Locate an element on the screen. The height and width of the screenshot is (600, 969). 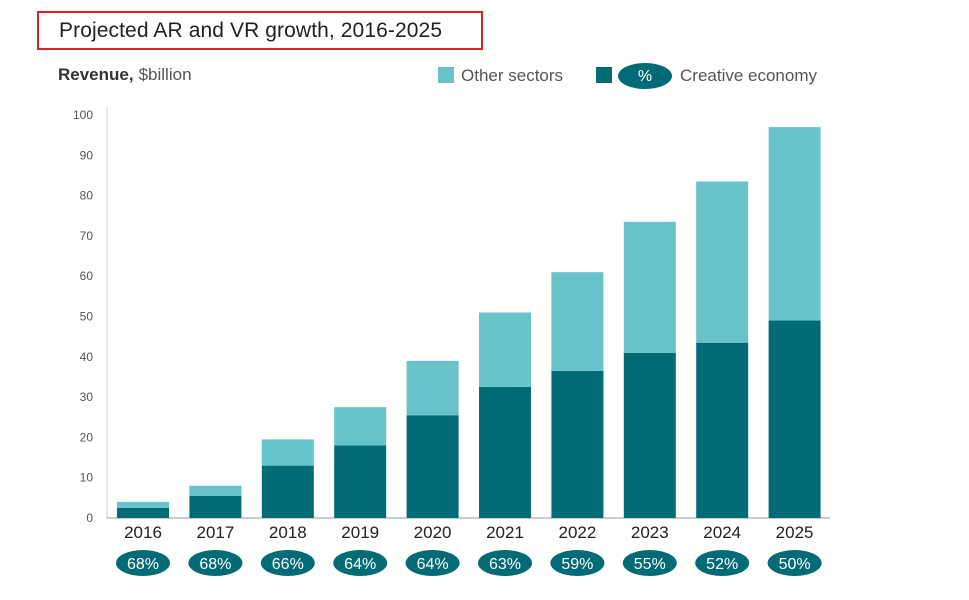
bar-other-sectors-2025 is located at coordinates (794, 224).